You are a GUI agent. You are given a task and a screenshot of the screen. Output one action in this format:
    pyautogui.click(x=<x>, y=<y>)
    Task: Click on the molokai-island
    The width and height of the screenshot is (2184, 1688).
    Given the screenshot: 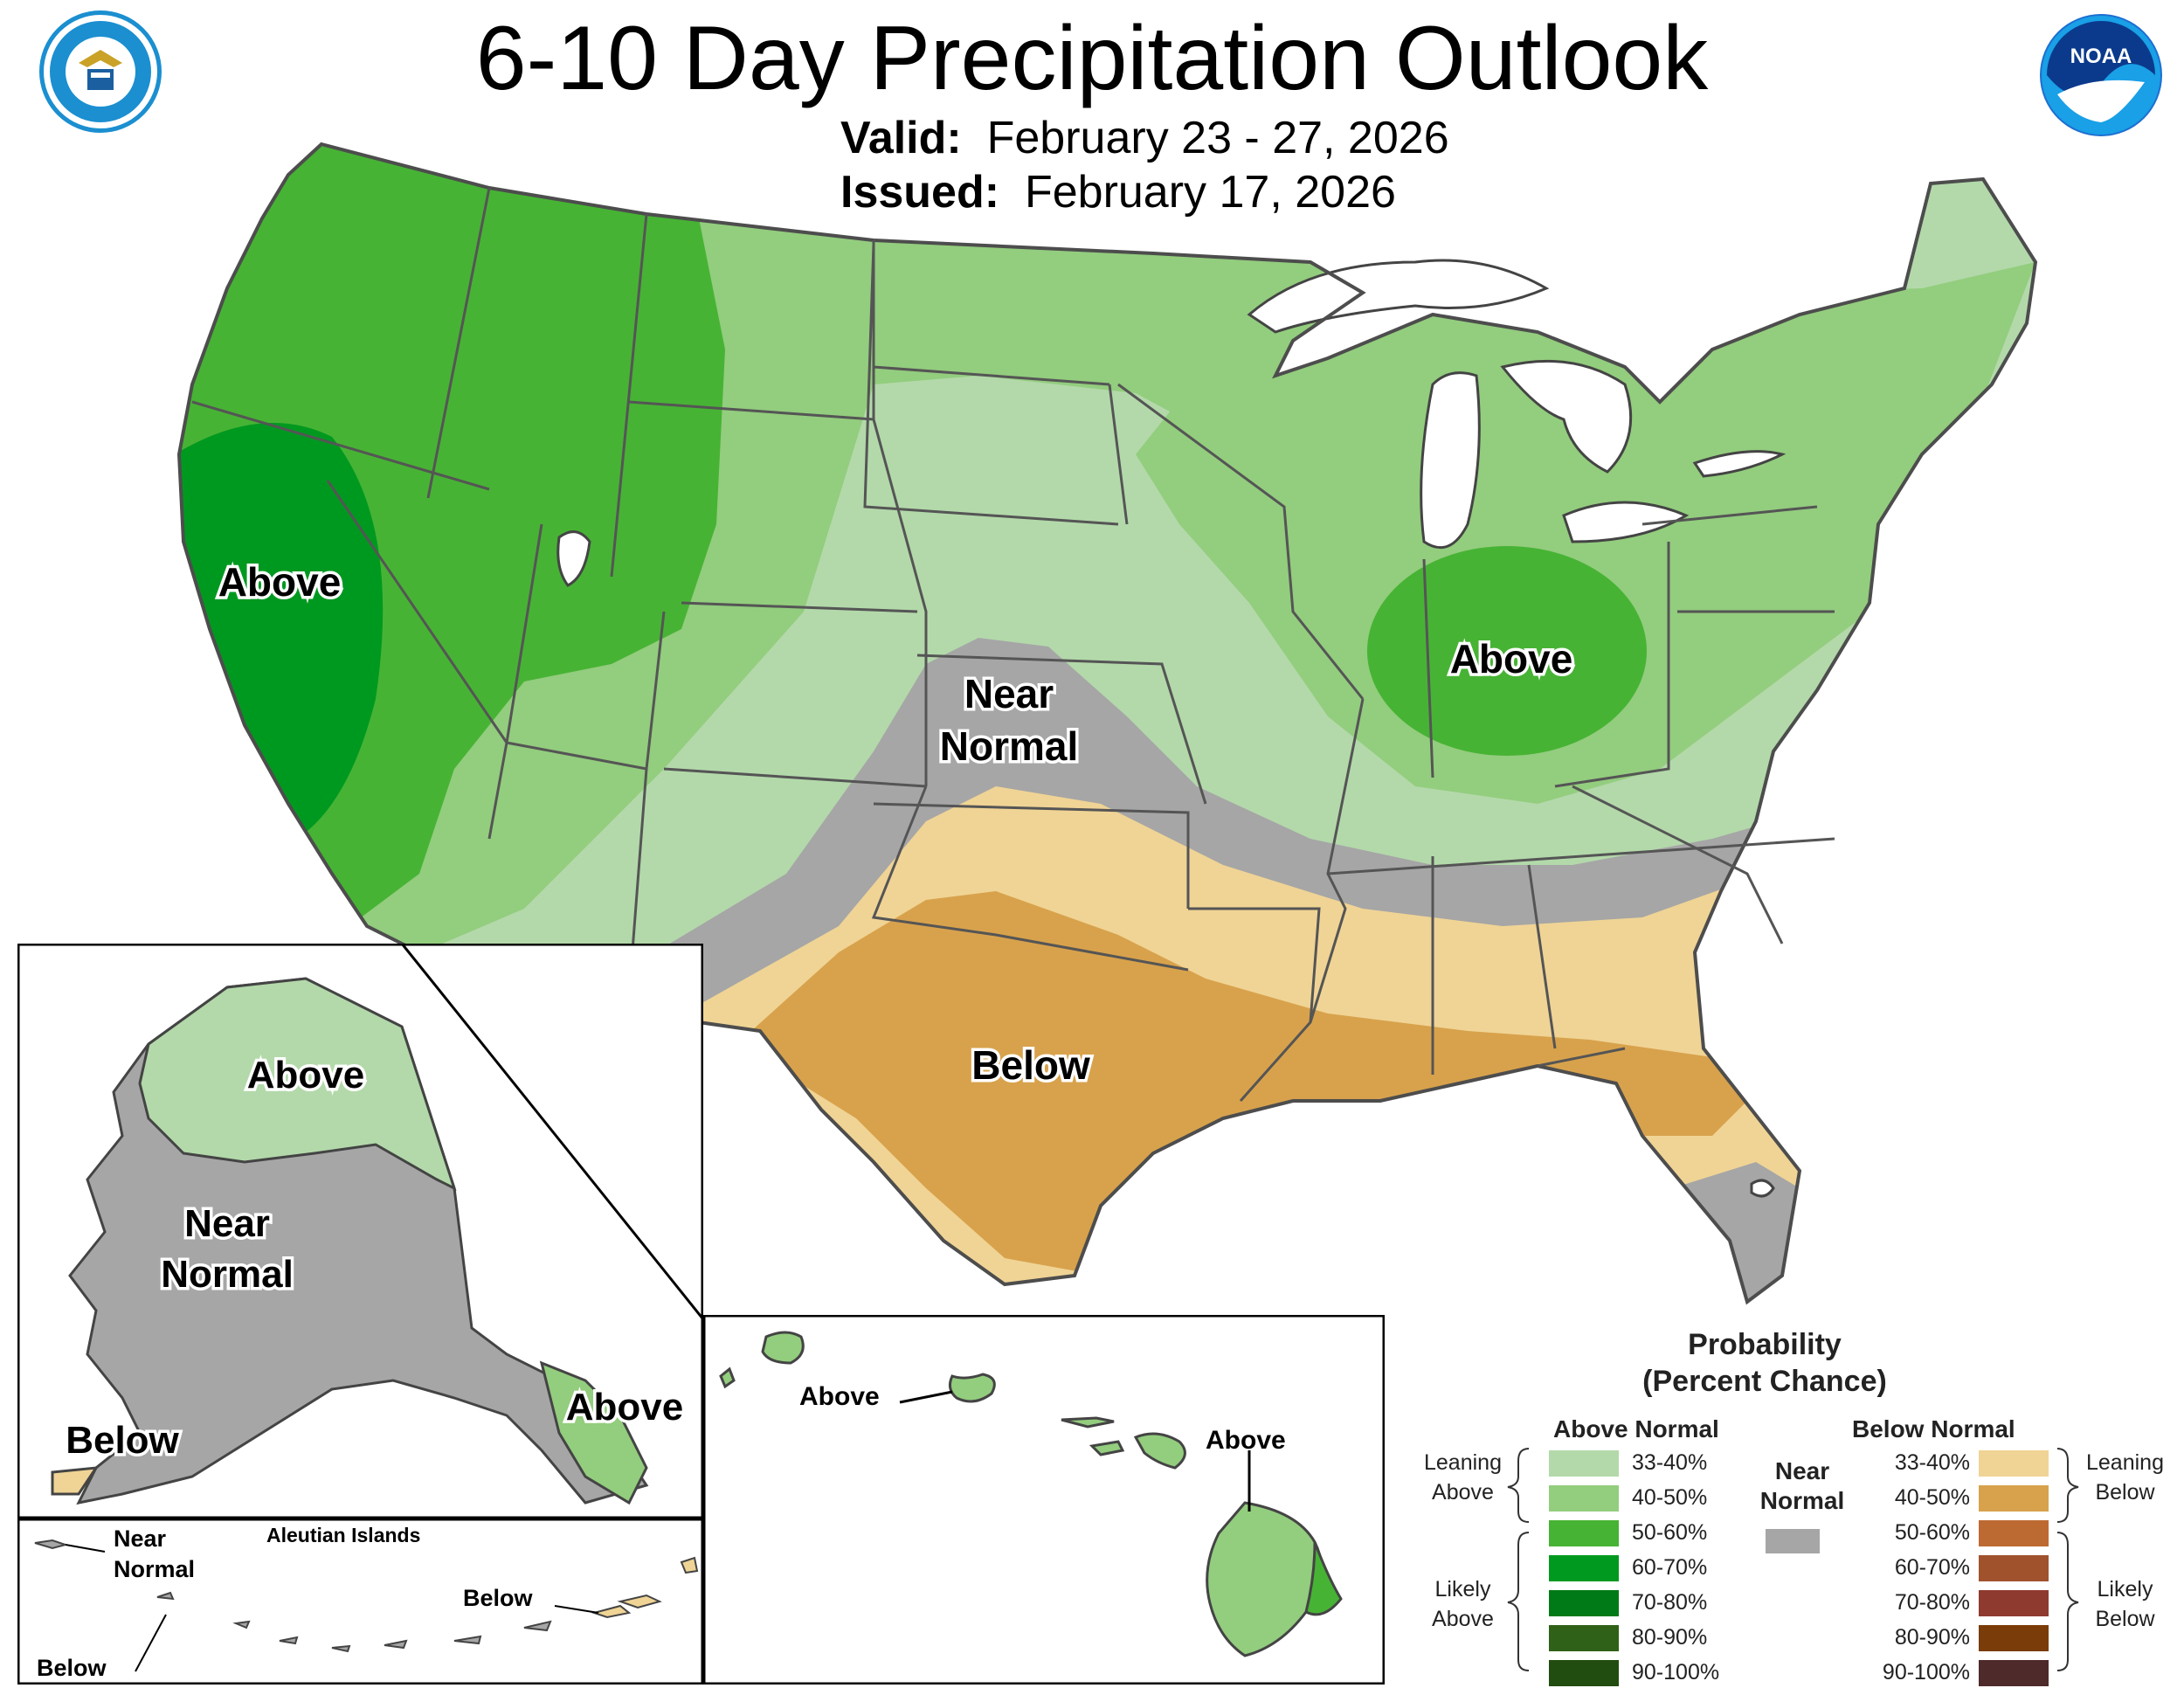 What is the action you would take?
    pyautogui.click(x=1088, y=1422)
    